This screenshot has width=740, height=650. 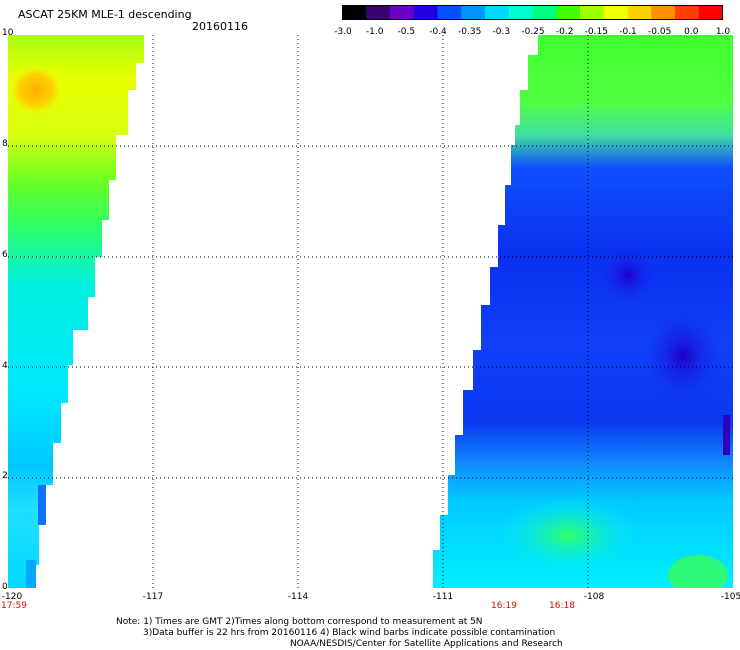 I want to click on colorbar-label: 1.0, so click(x=723, y=32).